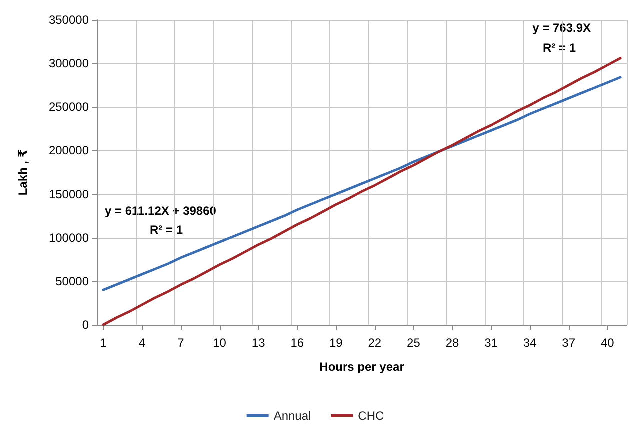  What do you see at coordinates (23, 172) in the screenshot?
I see `y-axis-title: Lakh , ₹` at bounding box center [23, 172].